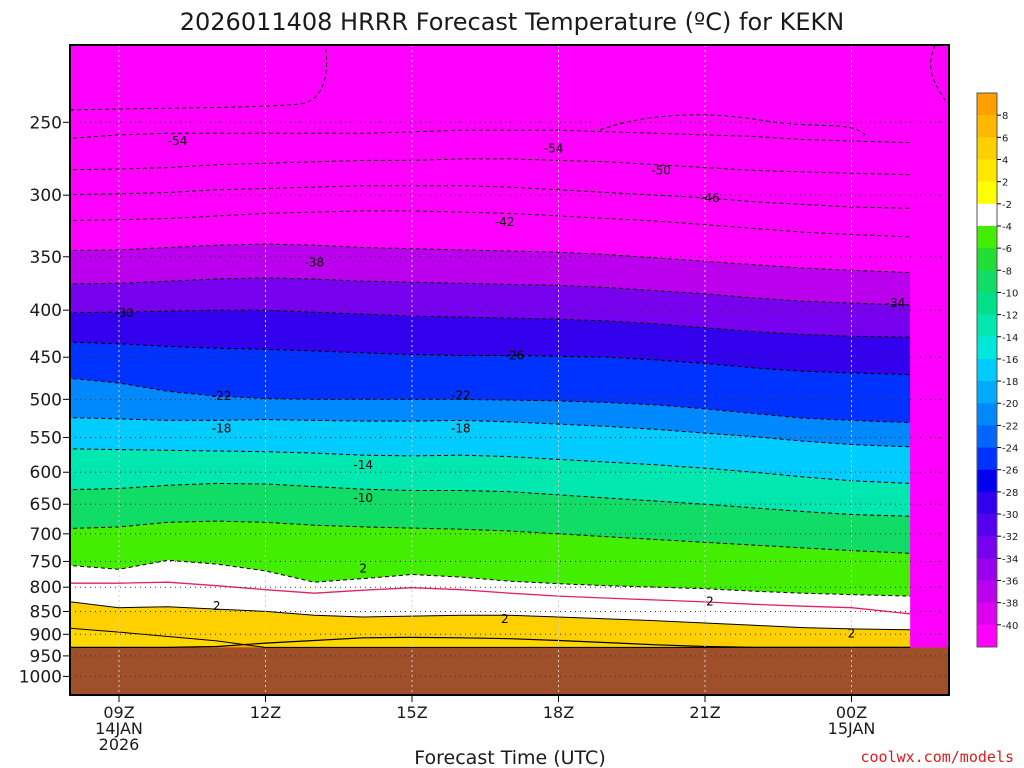 This screenshot has width=1024, height=768. Describe the element at coordinates (558, 712) in the screenshot. I see `x-tick-label: 18Z` at that location.